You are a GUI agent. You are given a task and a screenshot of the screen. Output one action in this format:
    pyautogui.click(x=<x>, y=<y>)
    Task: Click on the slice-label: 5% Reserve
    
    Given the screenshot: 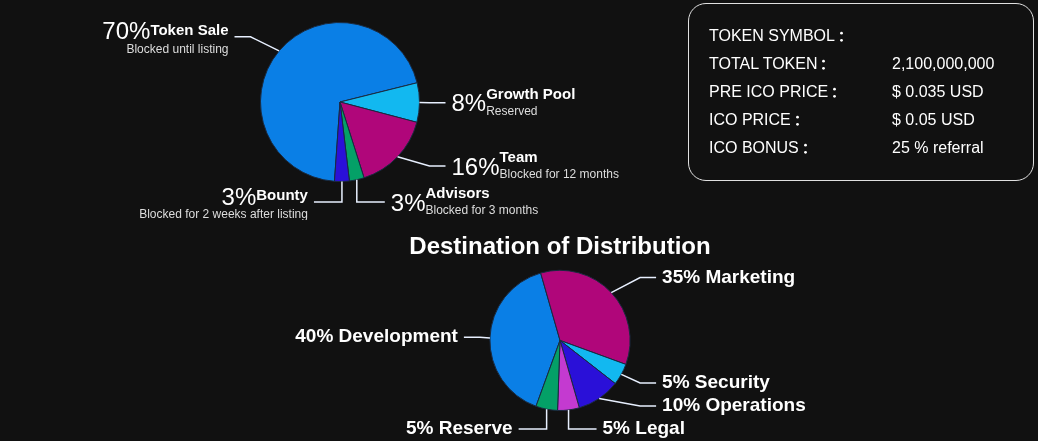 What is the action you would take?
    pyautogui.click(x=459, y=428)
    